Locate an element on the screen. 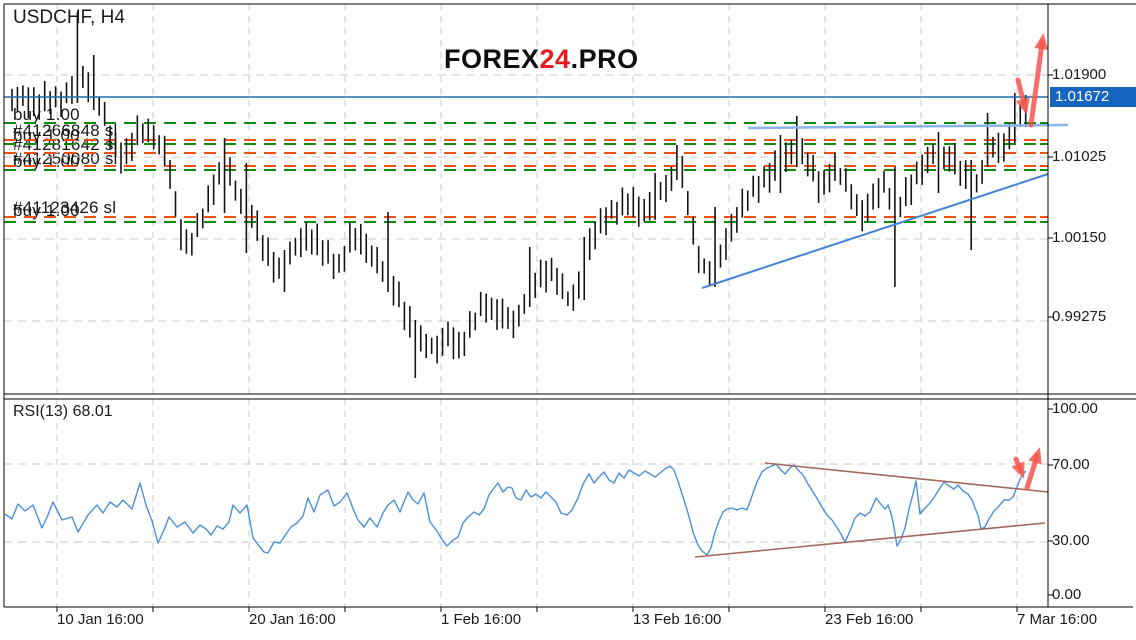  time-axis-label: 10 Jan 16:00 is located at coordinates (100, 619).